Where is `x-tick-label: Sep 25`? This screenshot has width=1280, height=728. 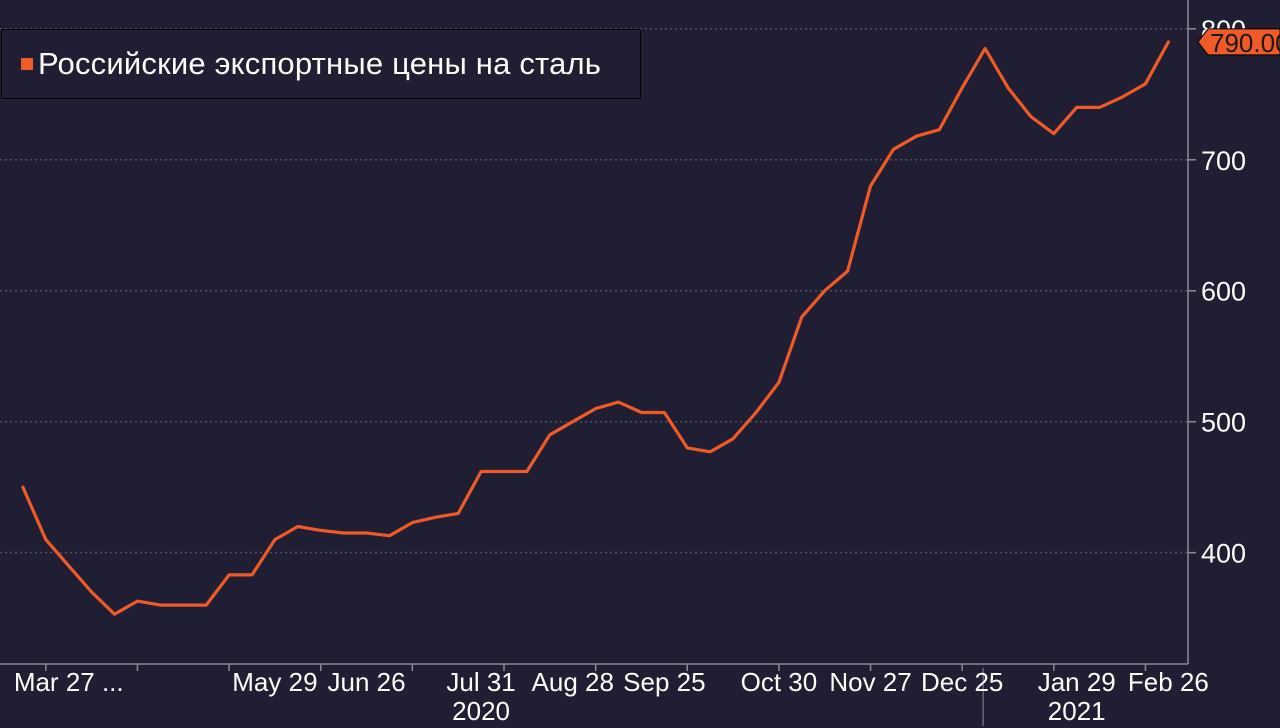
x-tick-label: Sep 25 is located at coordinates (664, 682).